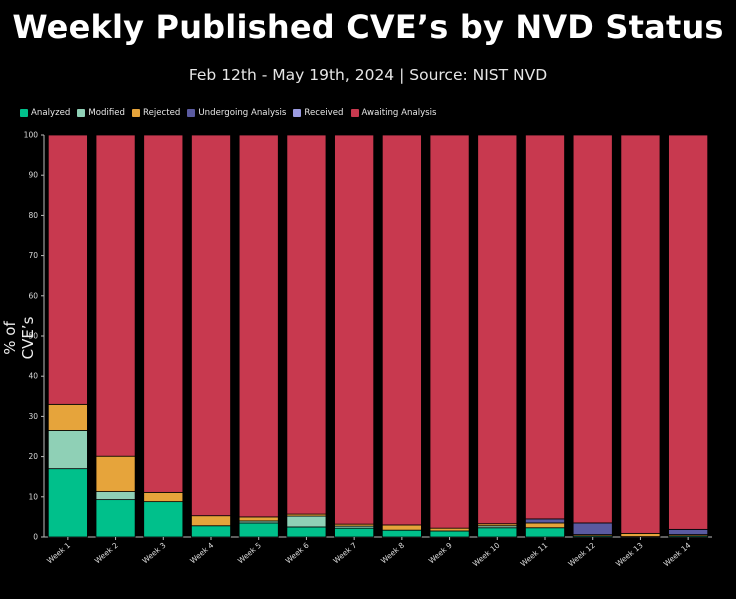  Describe the element at coordinates (297, 553) in the screenshot. I see `x-tick-label: Week 6` at that location.